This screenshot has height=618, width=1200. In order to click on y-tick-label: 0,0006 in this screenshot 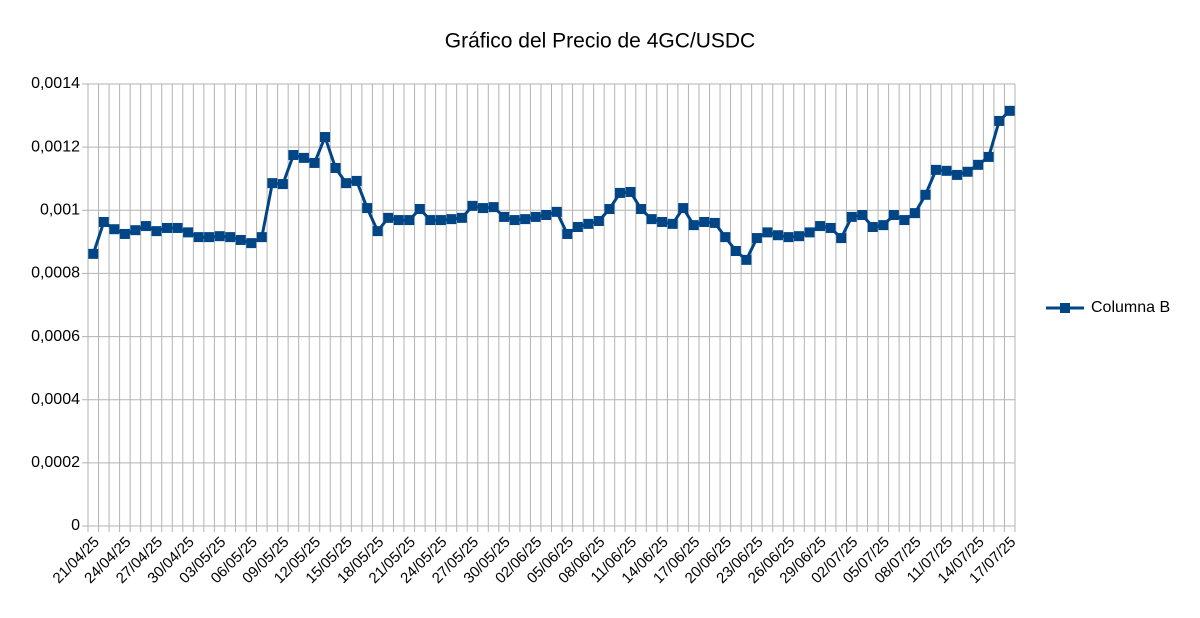, I will do `click(55, 336)`.